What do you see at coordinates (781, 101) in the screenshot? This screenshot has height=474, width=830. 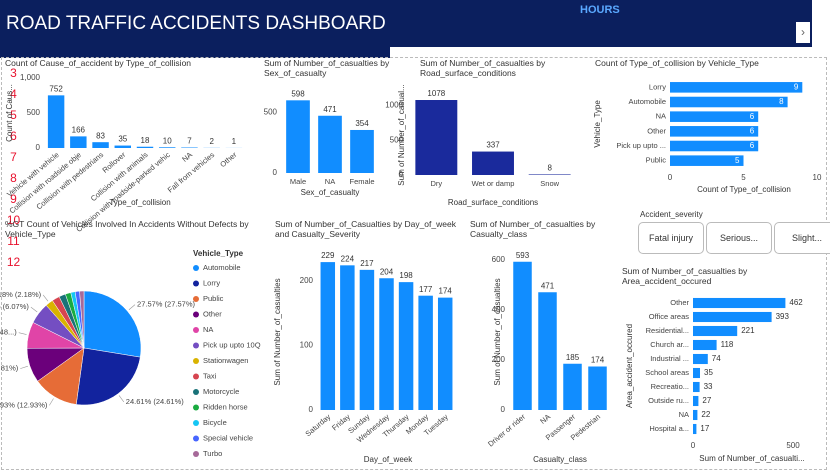 I see `data-label: 8` at bounding box center [781, 101].